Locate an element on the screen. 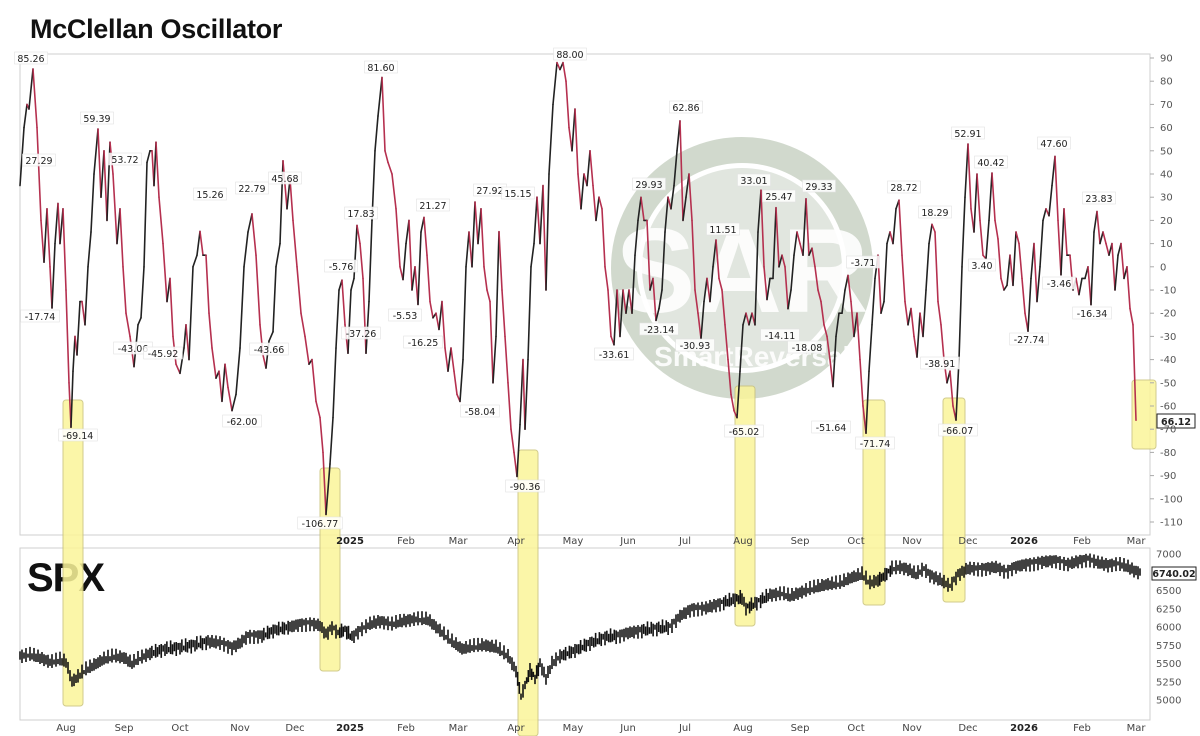 The image size is (1200, 736). point-label: 88.00 is located at coordinates (570, 54).